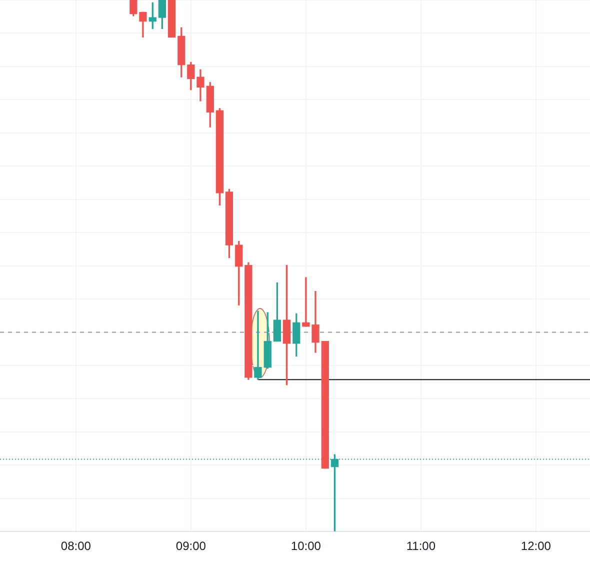  Describe the element at coordinates (536, 546) in the screenshot. I see `x-tick-label: 12:00` at that location.